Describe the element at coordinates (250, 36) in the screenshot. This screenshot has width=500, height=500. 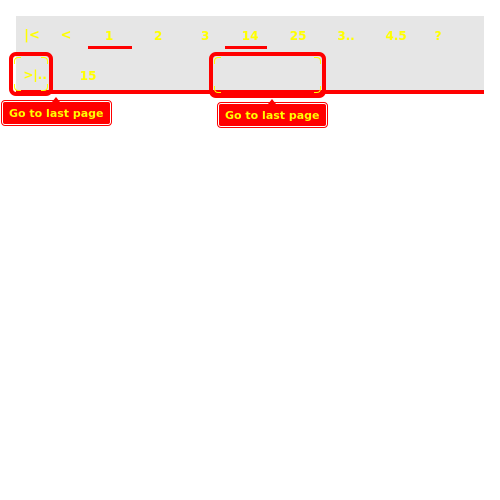
I see `page-14-button: 14` at that location.